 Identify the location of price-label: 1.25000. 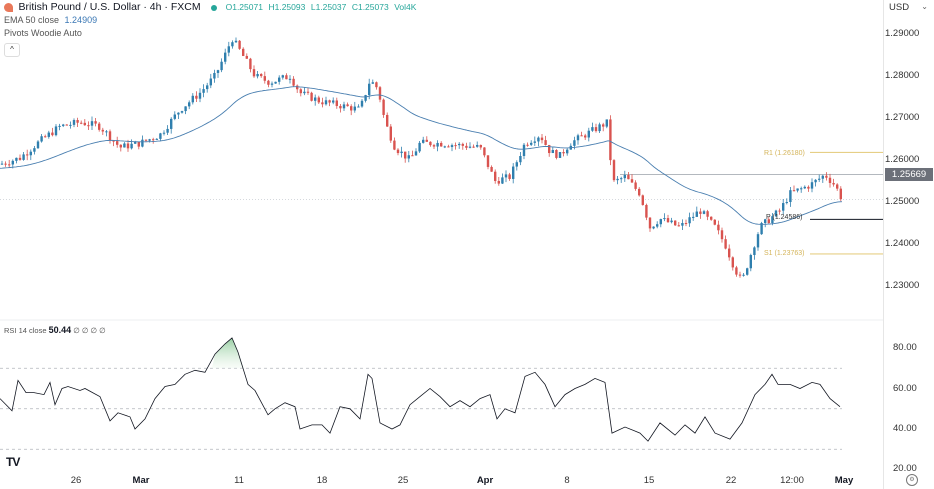
(902, 201).